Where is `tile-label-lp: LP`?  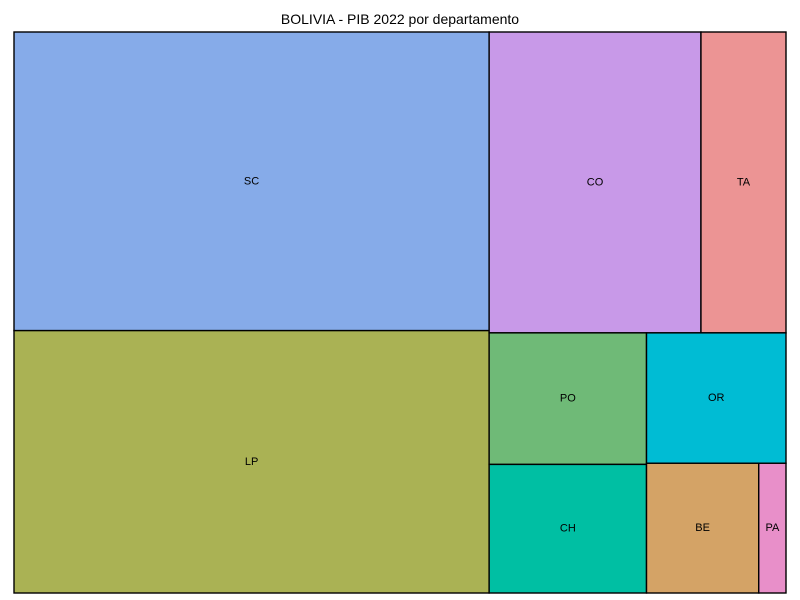
tile-label-lp: LP is located at coordinates (251, 462).